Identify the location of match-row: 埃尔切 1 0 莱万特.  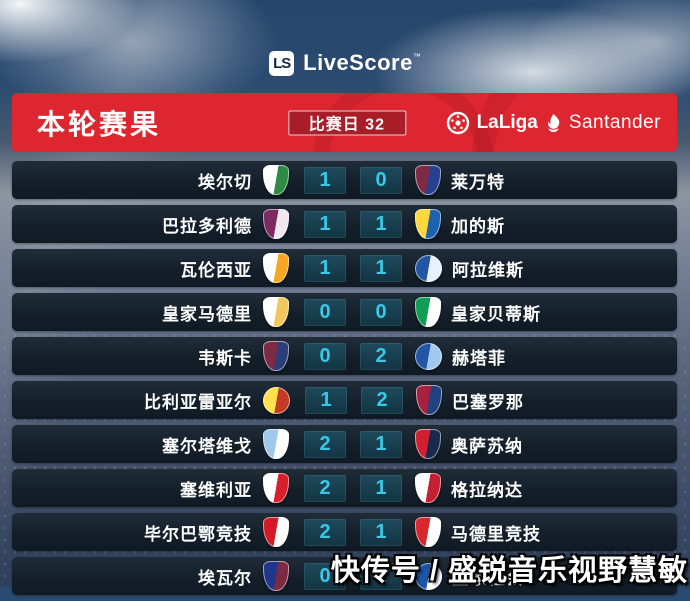
(344, 180).